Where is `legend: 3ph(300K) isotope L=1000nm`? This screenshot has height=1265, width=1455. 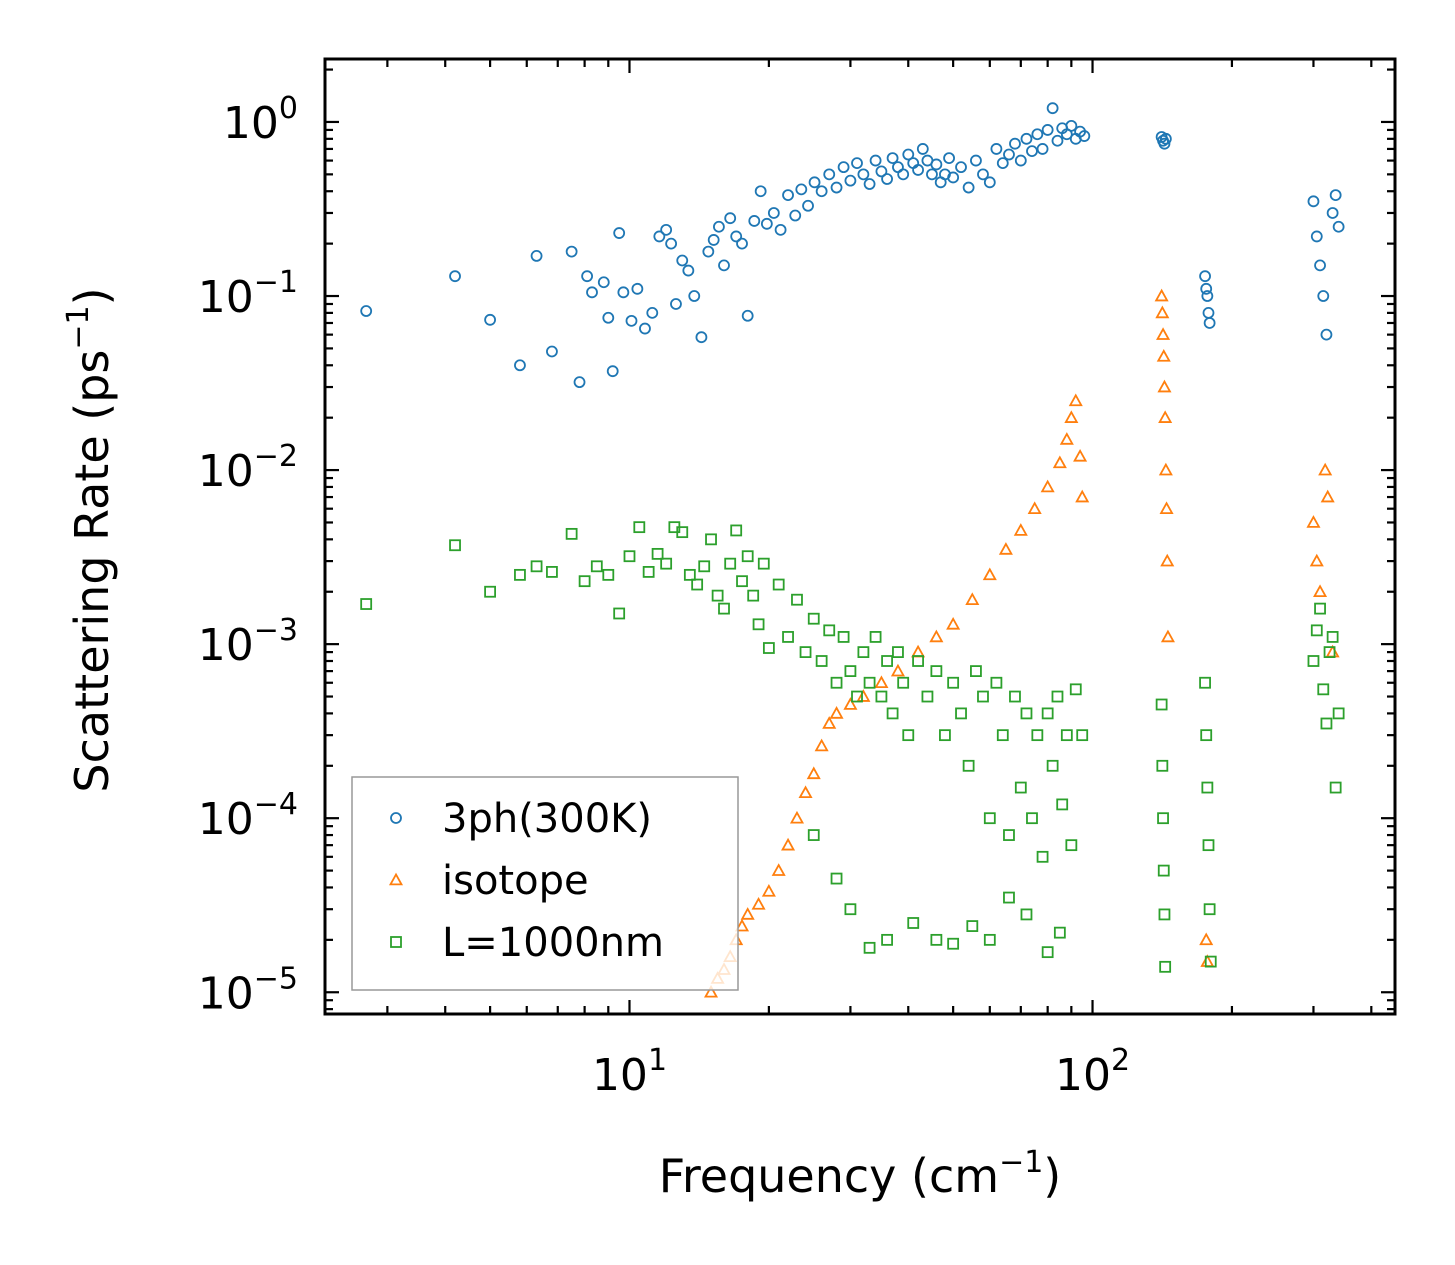 legend: 3ph(300K) isotope L=1000nm is located at coordinates (545, 883).